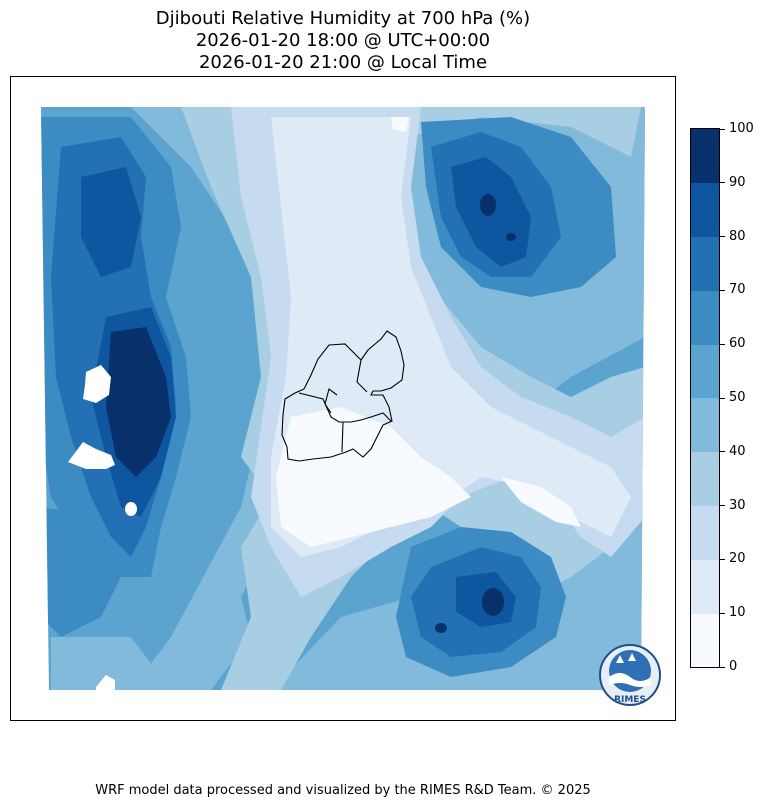 The width and height of the screenshot is (764, 808). What do you see at coordinates (737, 236) in the screenshot?
I see `colorbar-tick-label: 80` at bounding box center [737, 236].